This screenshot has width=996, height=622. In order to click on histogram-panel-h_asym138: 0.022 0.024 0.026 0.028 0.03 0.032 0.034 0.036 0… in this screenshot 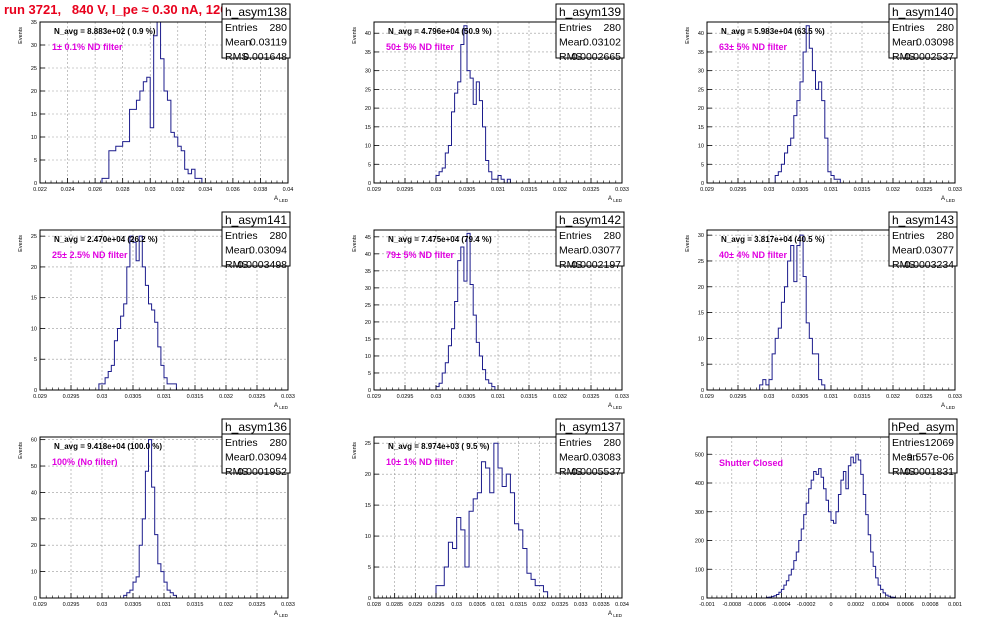, I will do `click(156, 103)`.